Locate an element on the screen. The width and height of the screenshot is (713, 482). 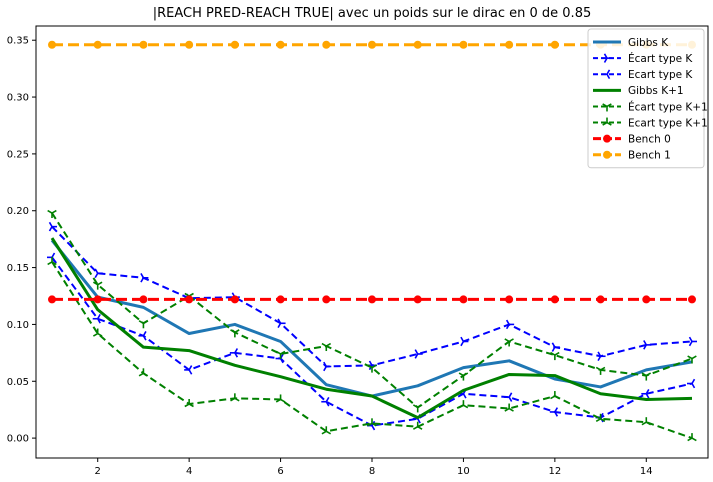
x-tick-label-2: 2 is located at coordinates (98, 471).